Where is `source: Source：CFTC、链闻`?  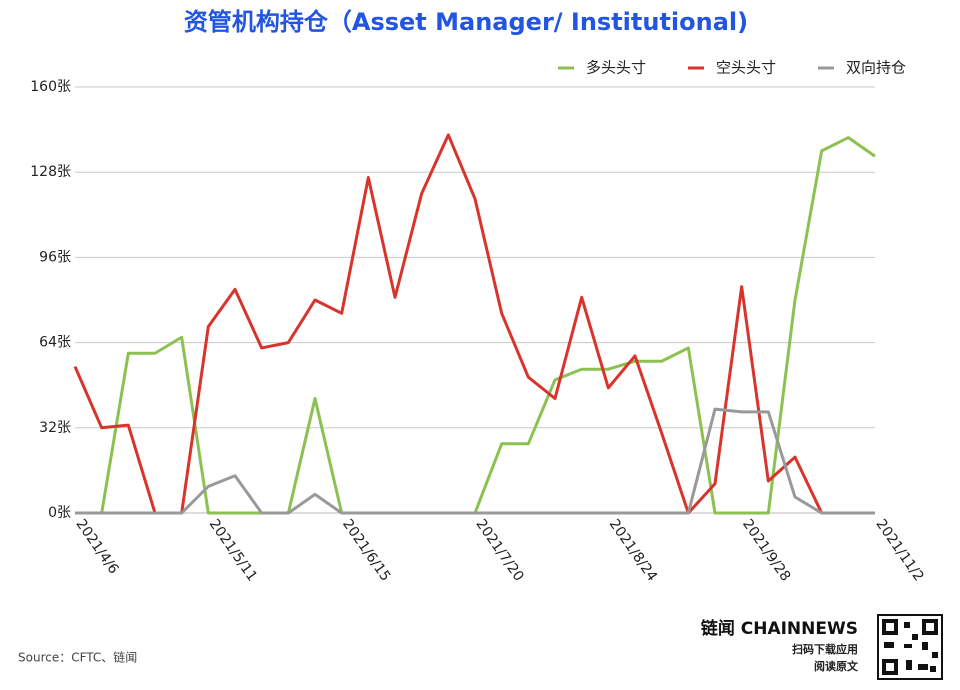
source: Source：CFTC、链闻 is located at coordinates (77, 657).